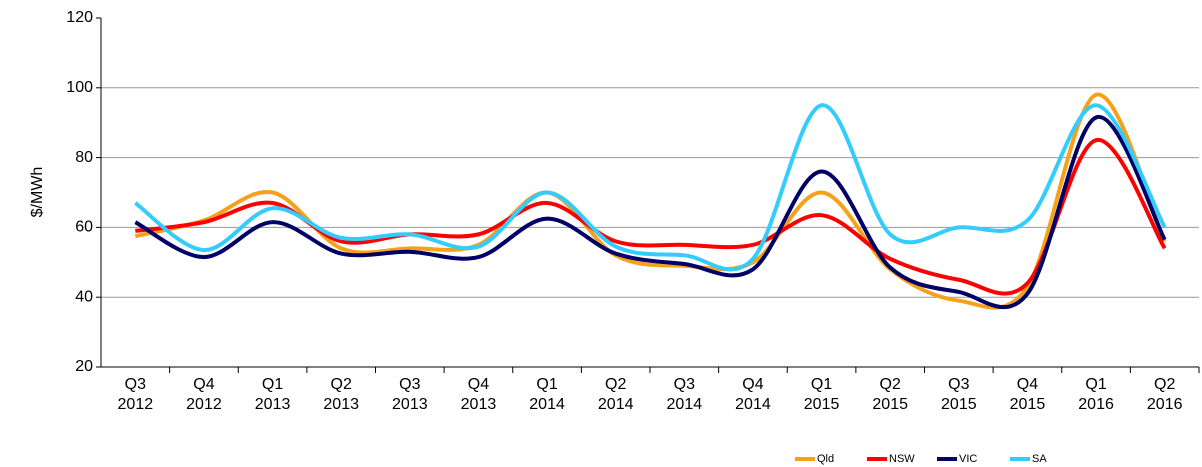 This screenshot has height=467, width=1202. Describe the element at coordinates (968, 459) in the screenshot. I see `legend-label: VIC` at that location.